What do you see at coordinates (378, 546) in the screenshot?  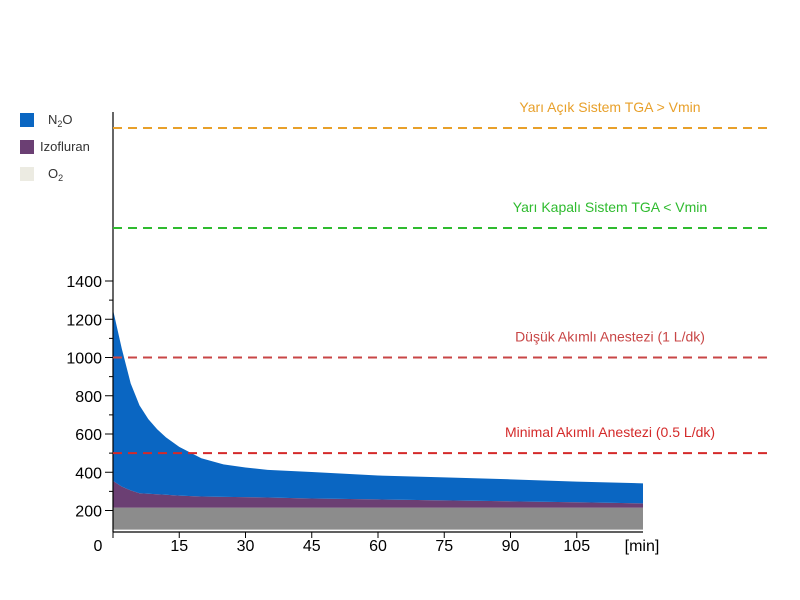 I see `x-tick-label-60: 60` at bounding box center [378, 546].